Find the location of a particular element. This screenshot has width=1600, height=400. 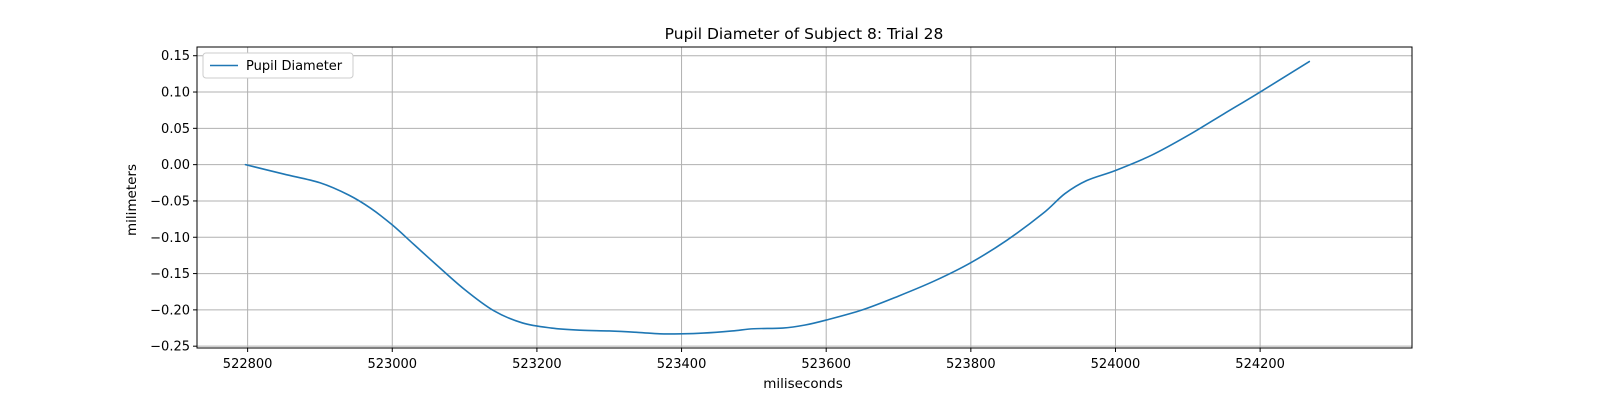

y-tick-label: −0.15 is located at coordinates (170, 274).